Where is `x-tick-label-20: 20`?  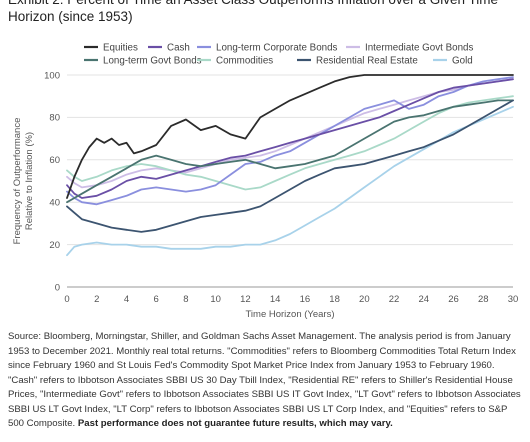 x-tick-label-20: 20 is located at coordinates (364, 299).